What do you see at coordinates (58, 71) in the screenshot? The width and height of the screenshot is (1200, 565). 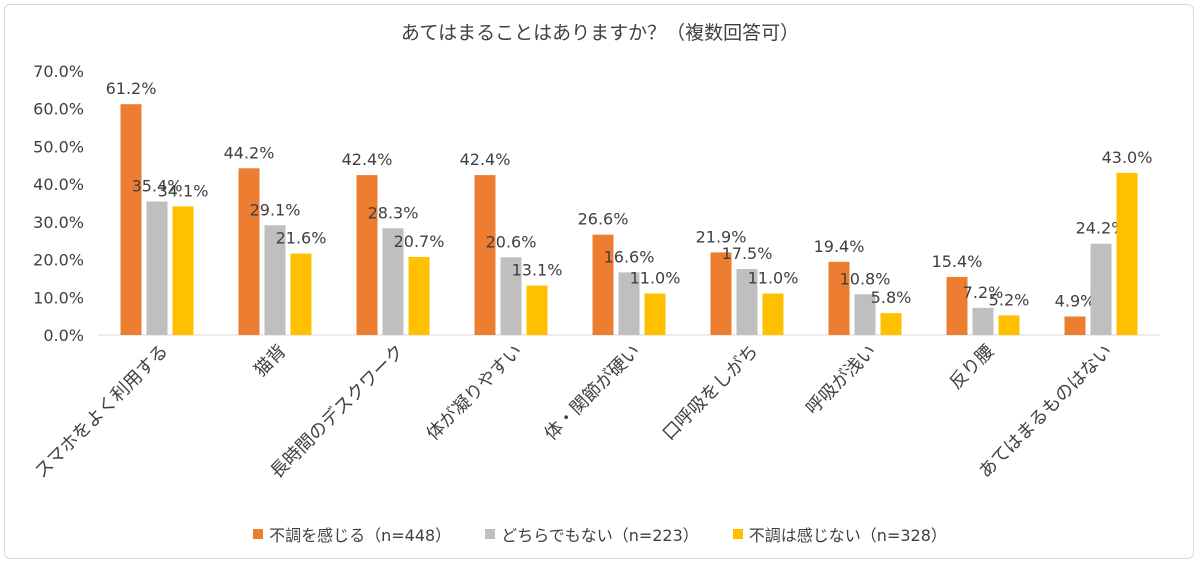 I see `y-tick-label: 70.0%` at bounding box center [58, 71].